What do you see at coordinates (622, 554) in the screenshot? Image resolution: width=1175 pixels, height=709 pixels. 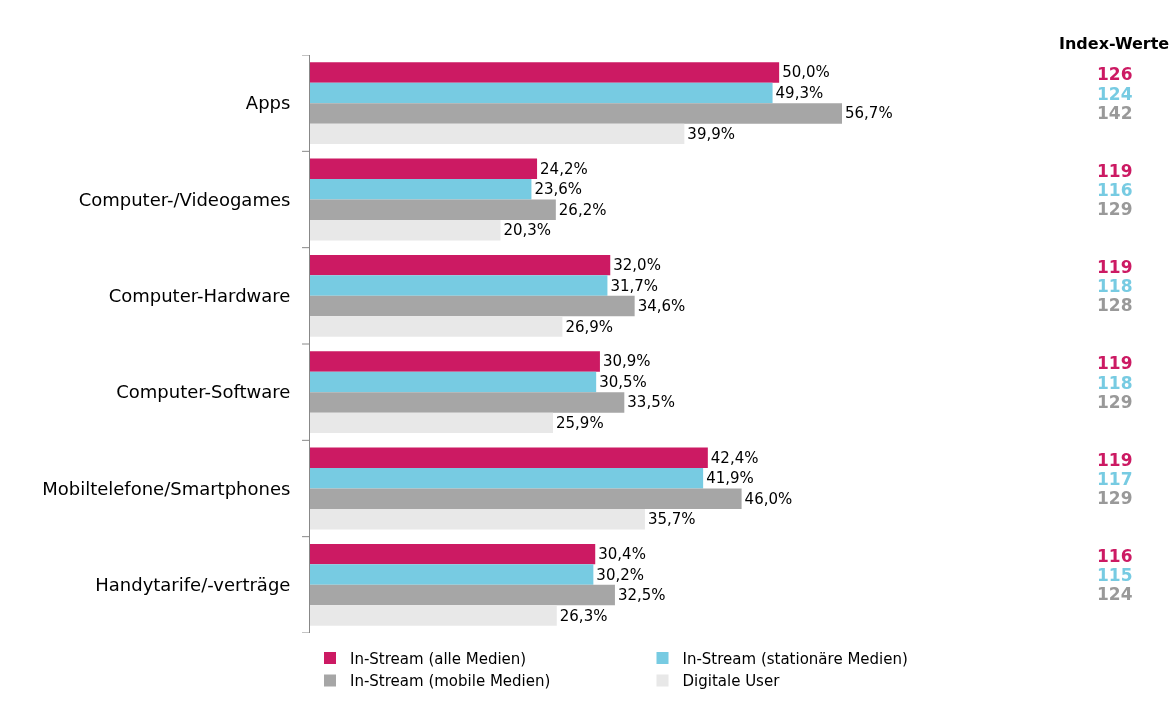 I see `data-label: 30,4%` at bounding box center [622, 554].